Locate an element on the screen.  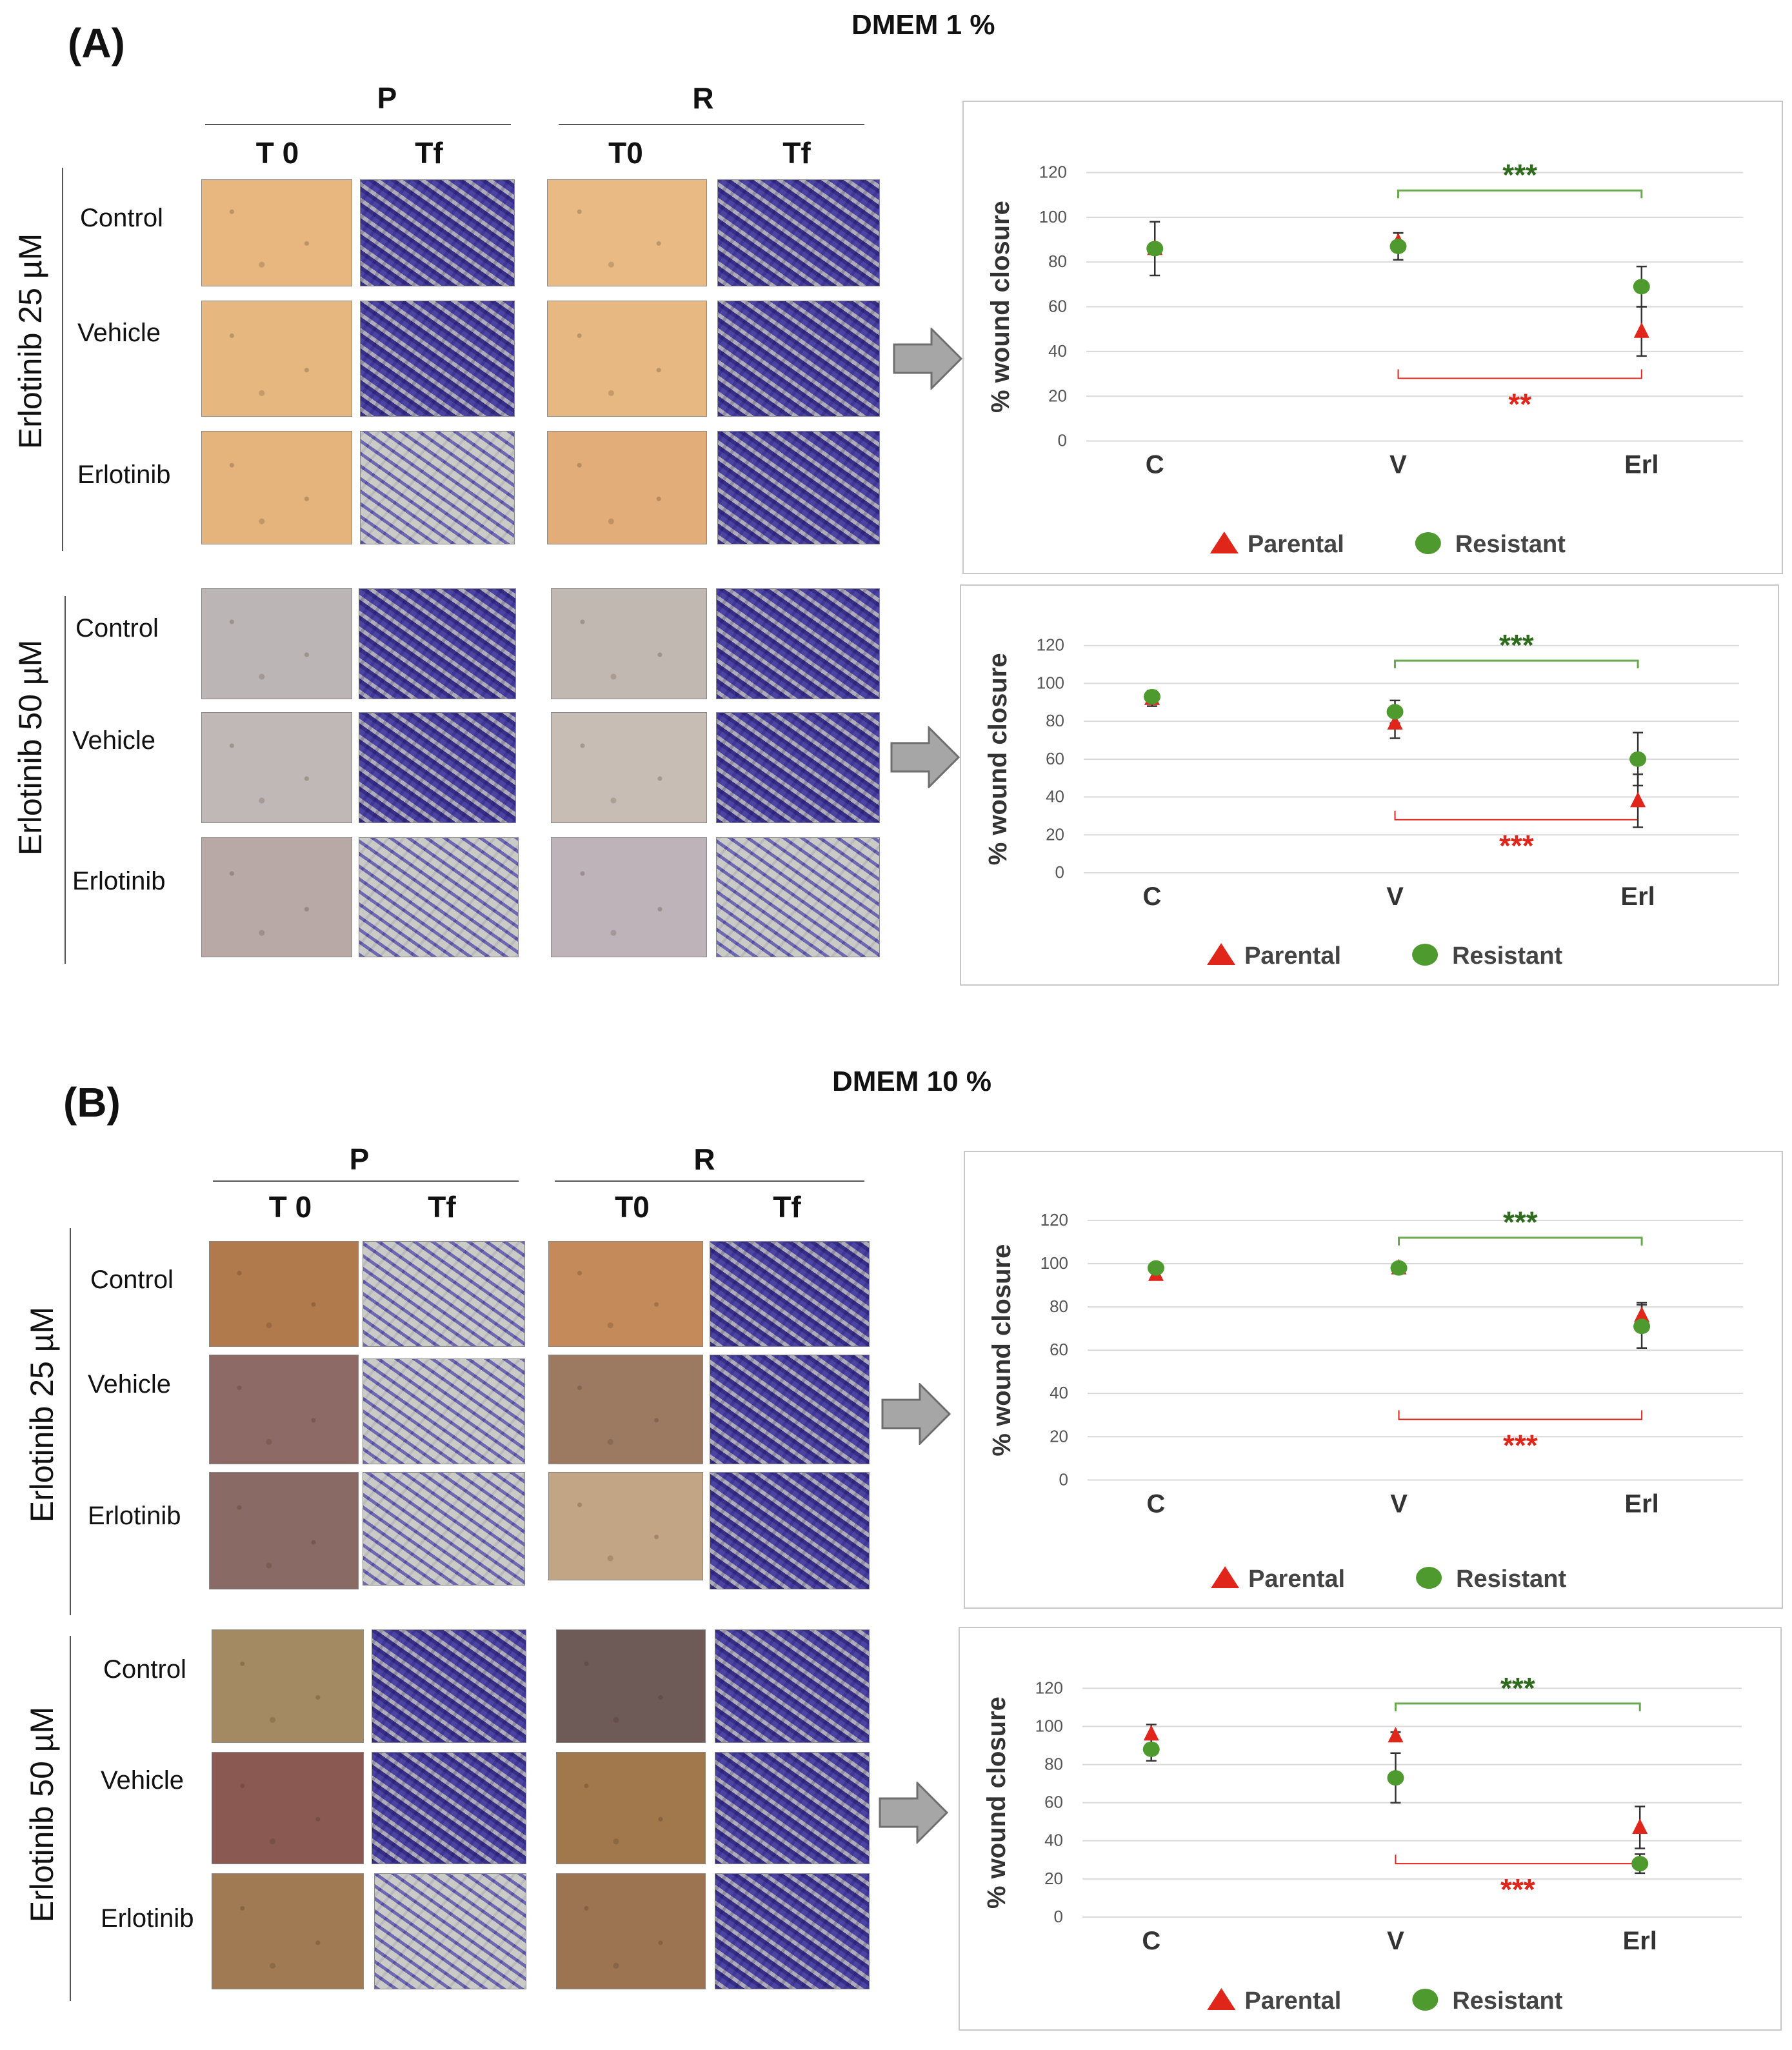
micrograph-b50-vehicle-r-t0 is located at coordinates (631, 1808).